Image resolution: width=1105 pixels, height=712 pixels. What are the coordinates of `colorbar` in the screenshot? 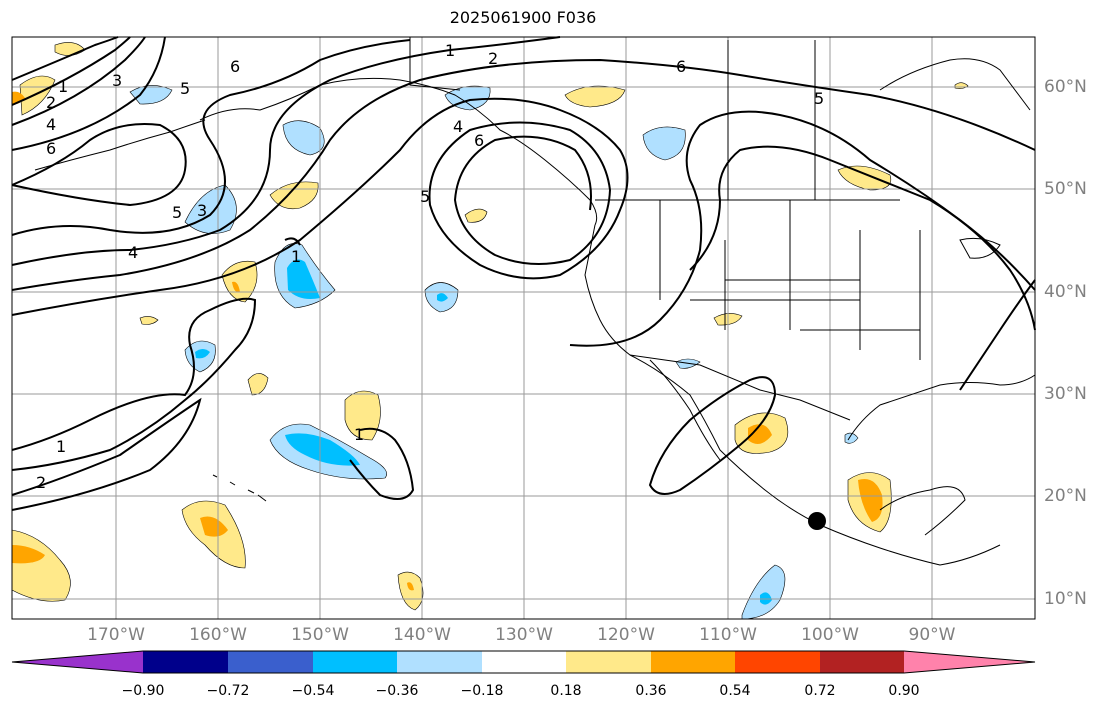 It's located at (523, 662).